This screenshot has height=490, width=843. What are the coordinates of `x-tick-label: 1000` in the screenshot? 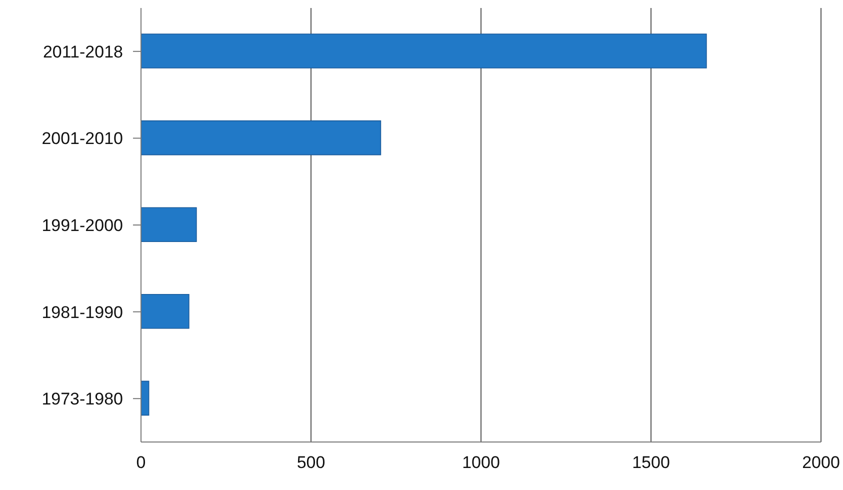 It's located at (481, 462).